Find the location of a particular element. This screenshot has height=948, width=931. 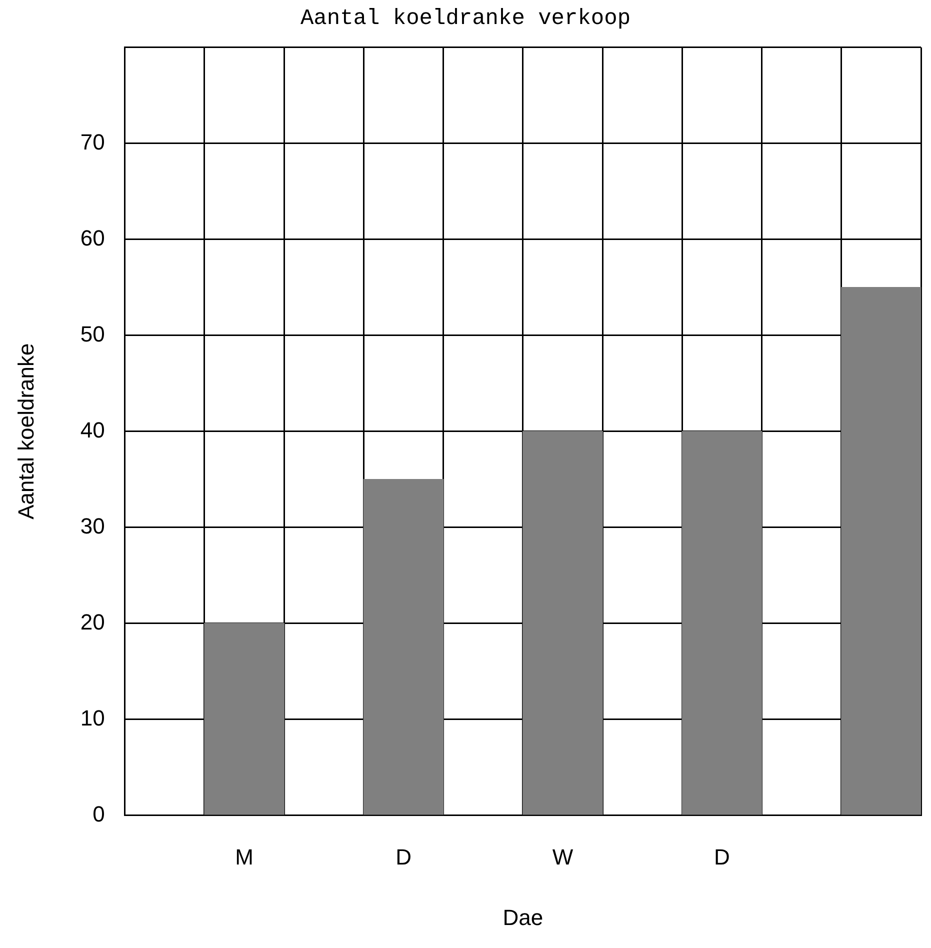

x-tick-label: M is located at coordinates (244, 857).